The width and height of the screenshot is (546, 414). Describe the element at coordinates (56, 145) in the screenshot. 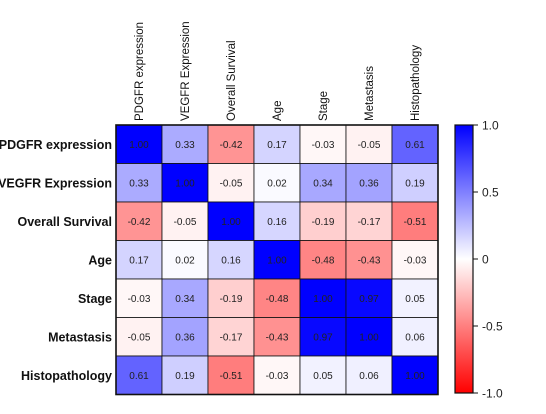

I see `row-label: PDGFR expression` at that location.